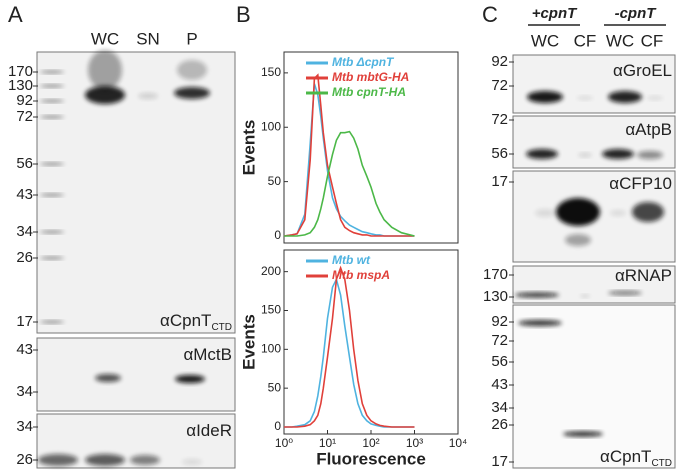 This screenshot has width=680, height=470. I want to click on lane-label: P, so click(191, 38).